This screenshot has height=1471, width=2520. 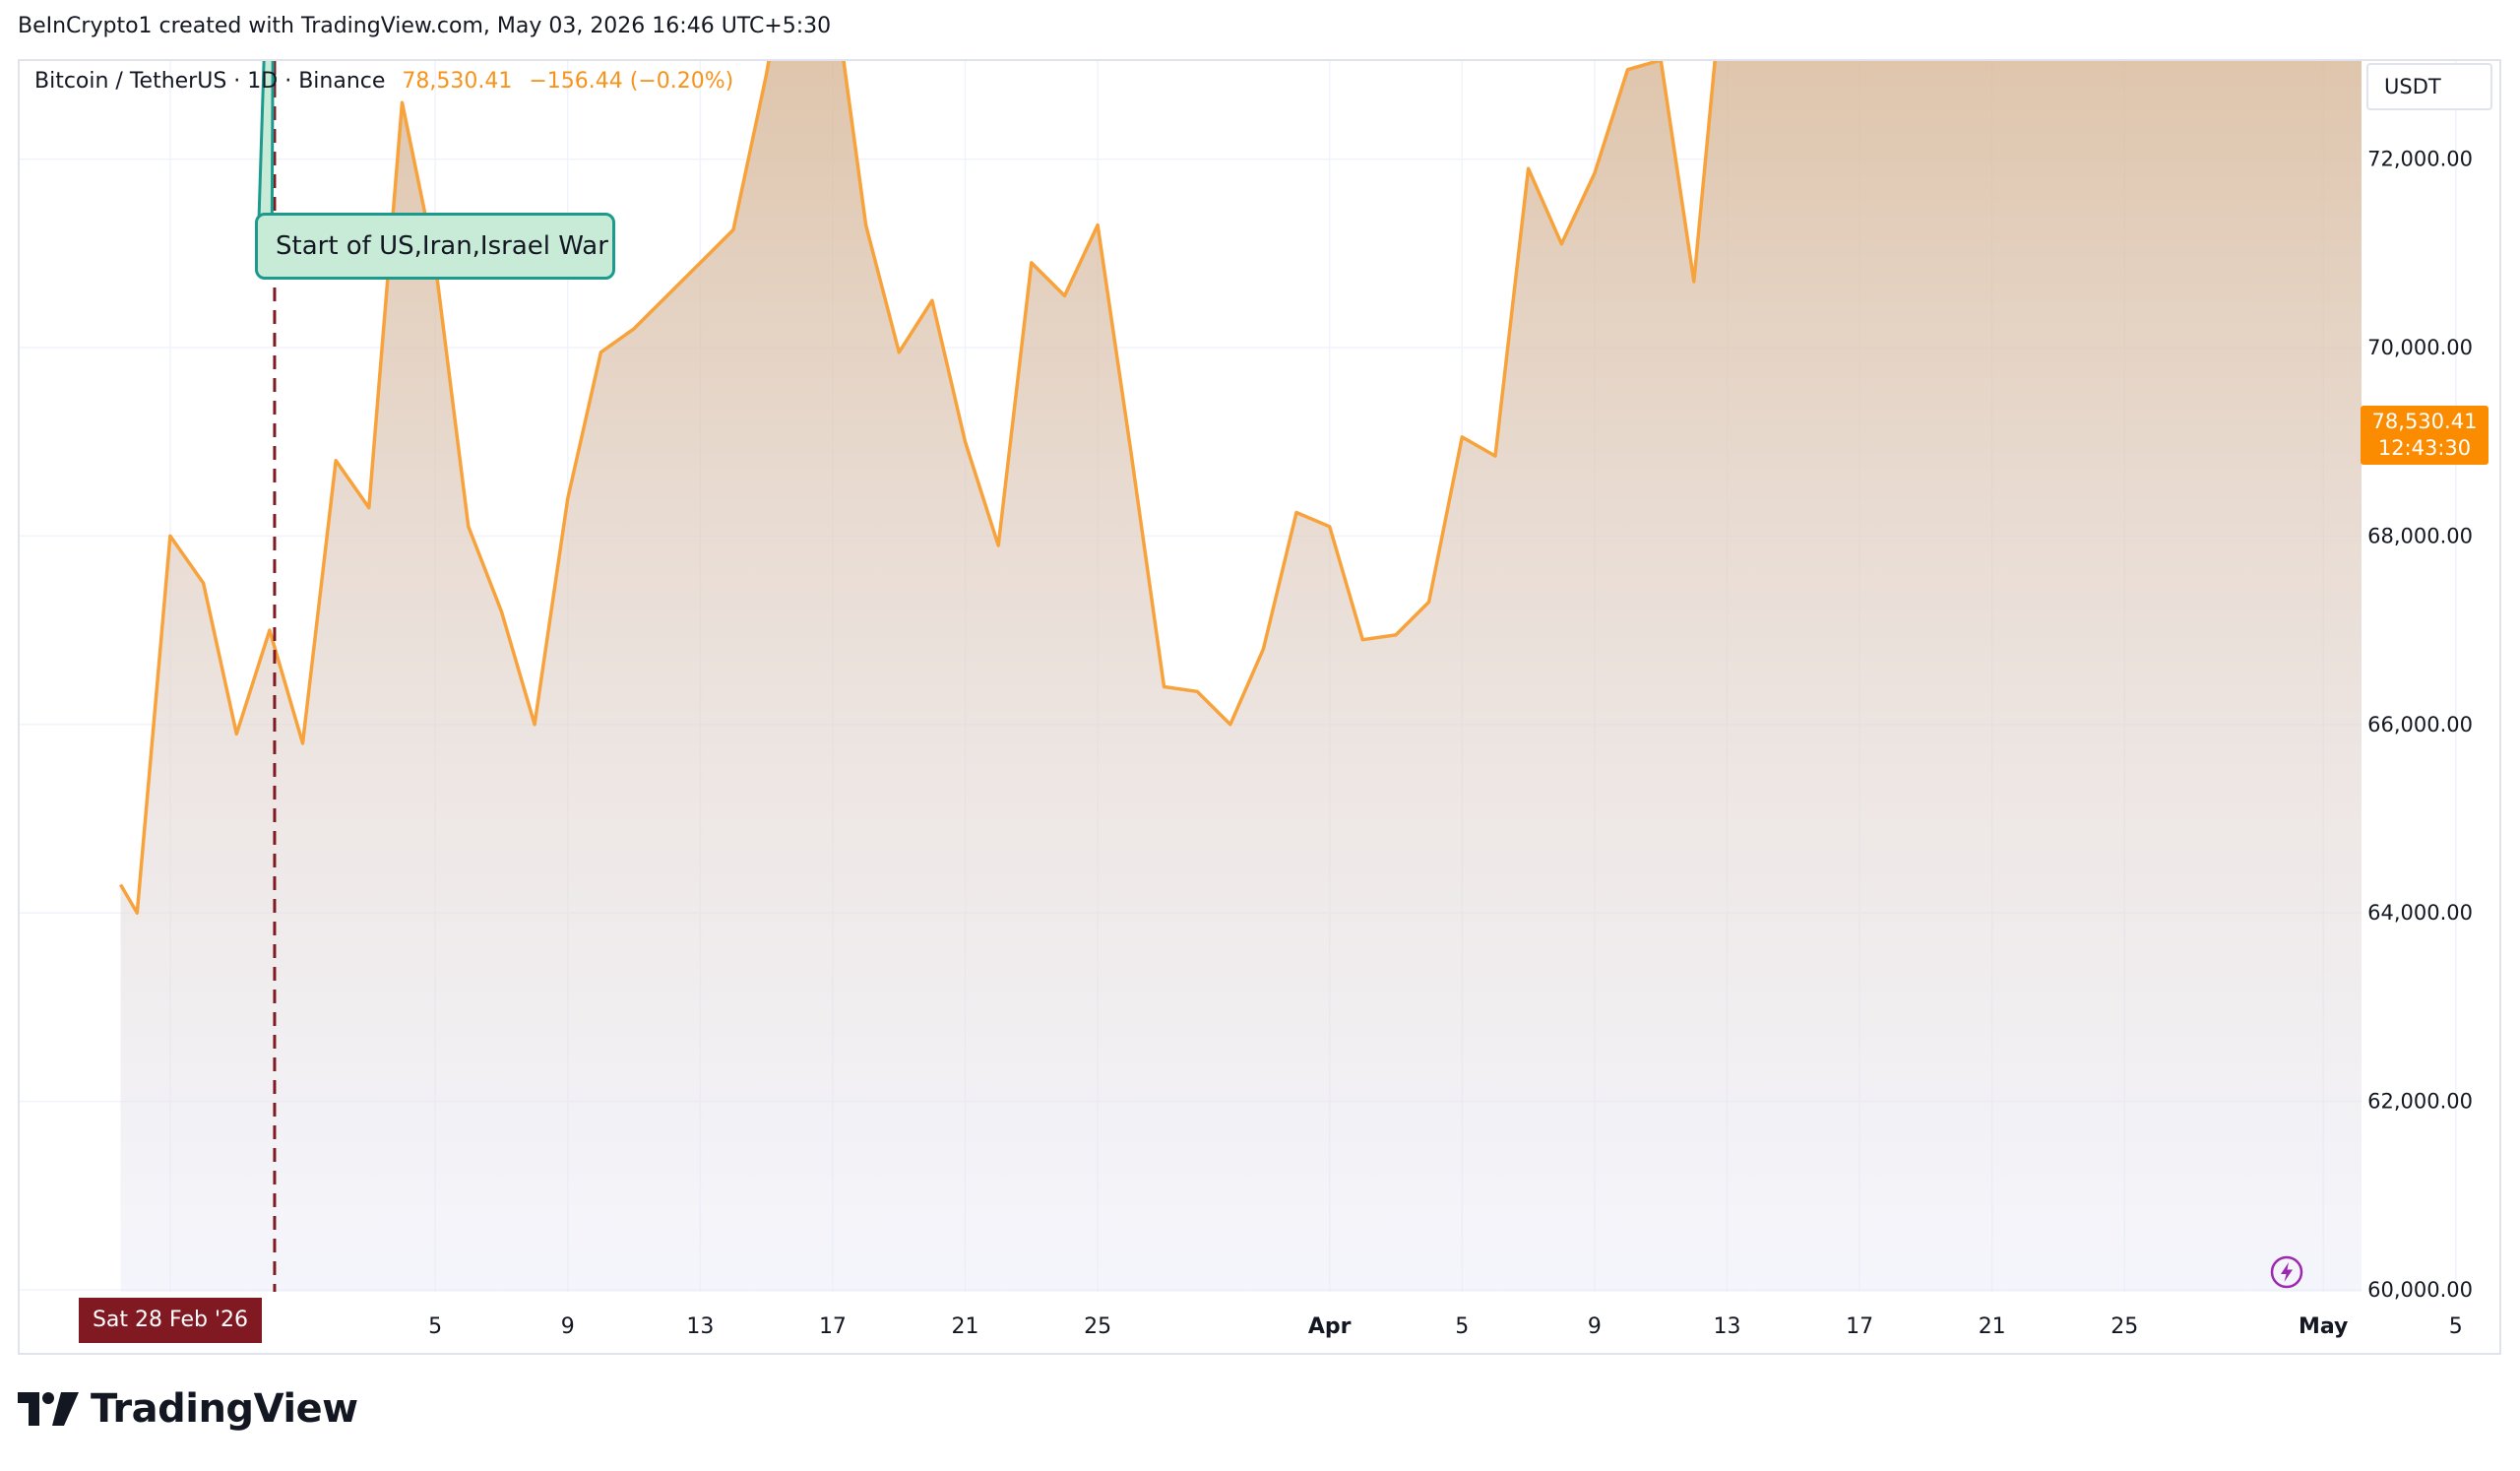 What do you see at coordinates (2323, 1326) in the screenshot?
I see `x-tick-label: May` at bounding box center [2323, 1326].